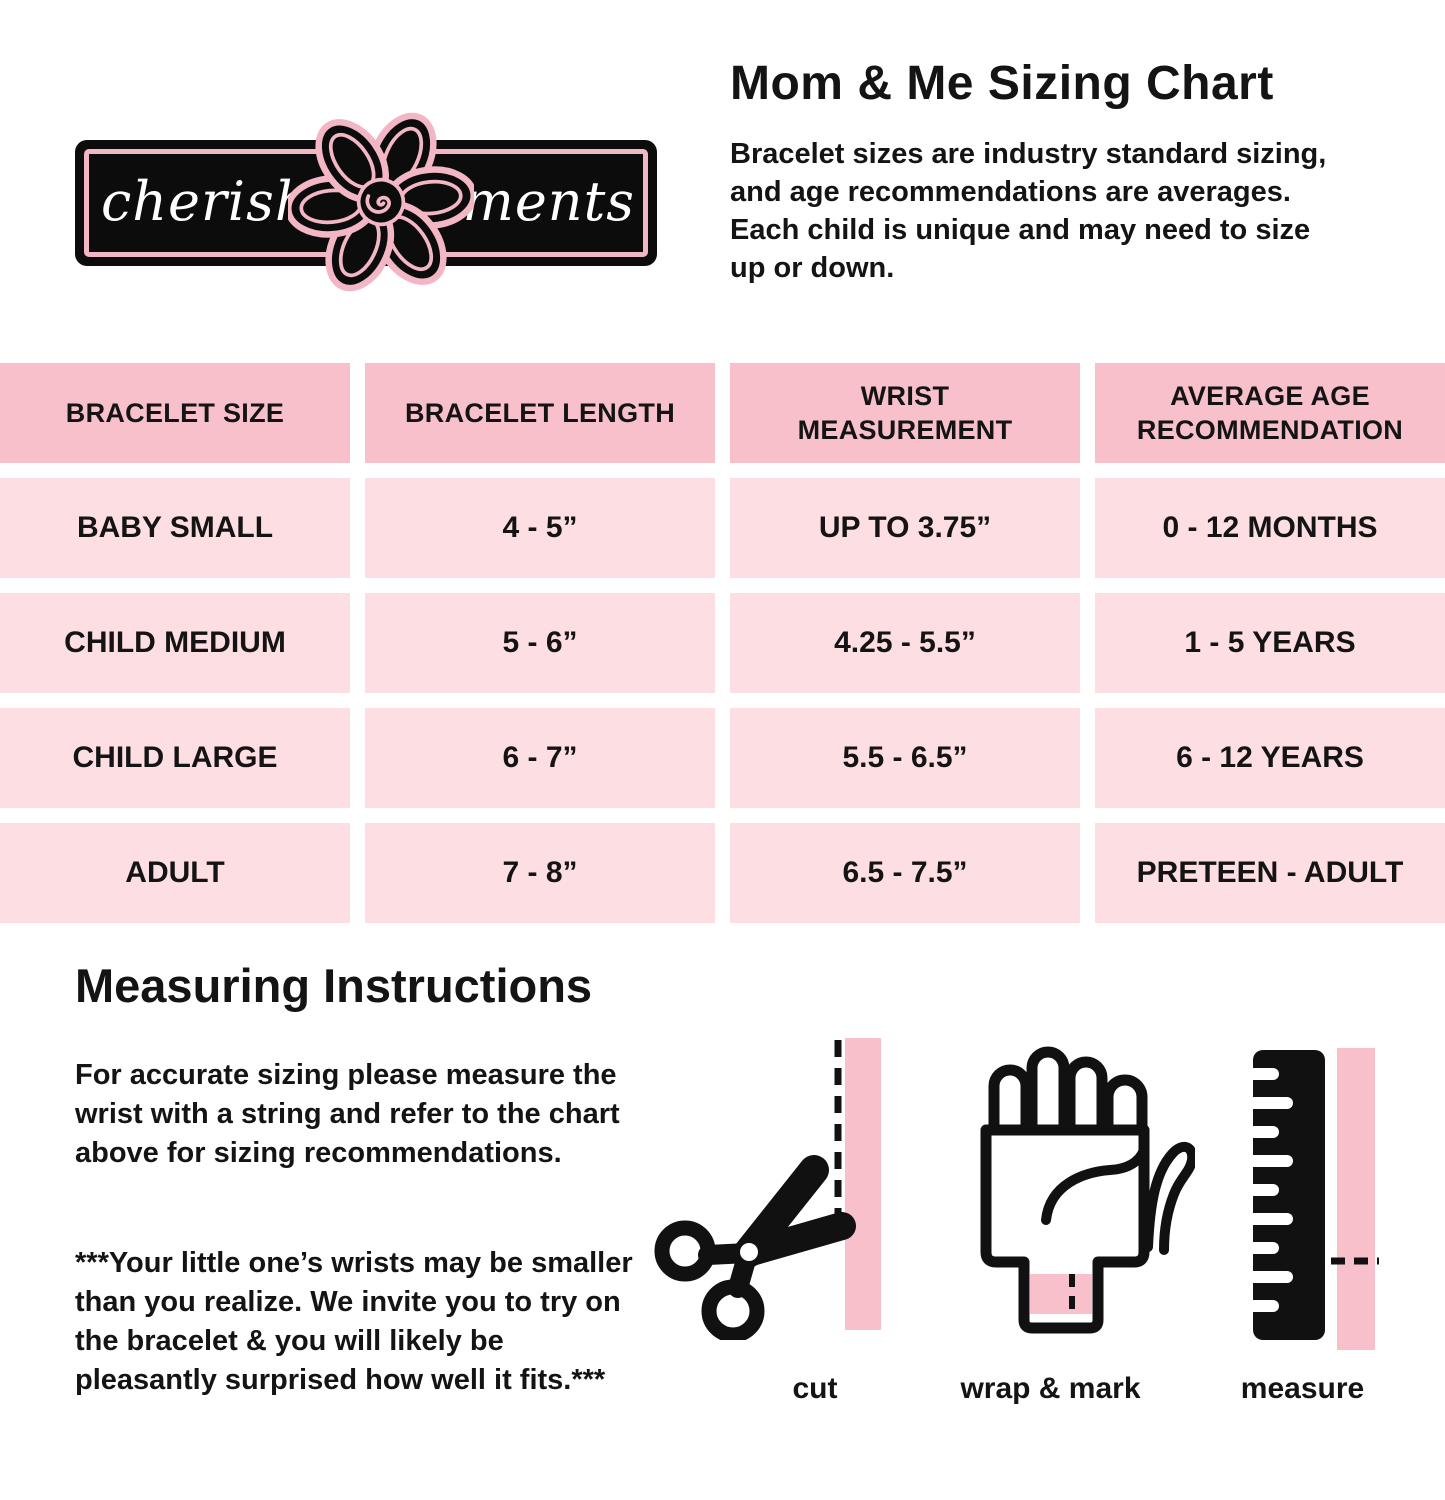 This screenshot has width=1445, height=1500. Describe the element at coordinates (1270, 528) in the screenshot. I see `table-cell: 0 - 12 MONTHS` at that location.